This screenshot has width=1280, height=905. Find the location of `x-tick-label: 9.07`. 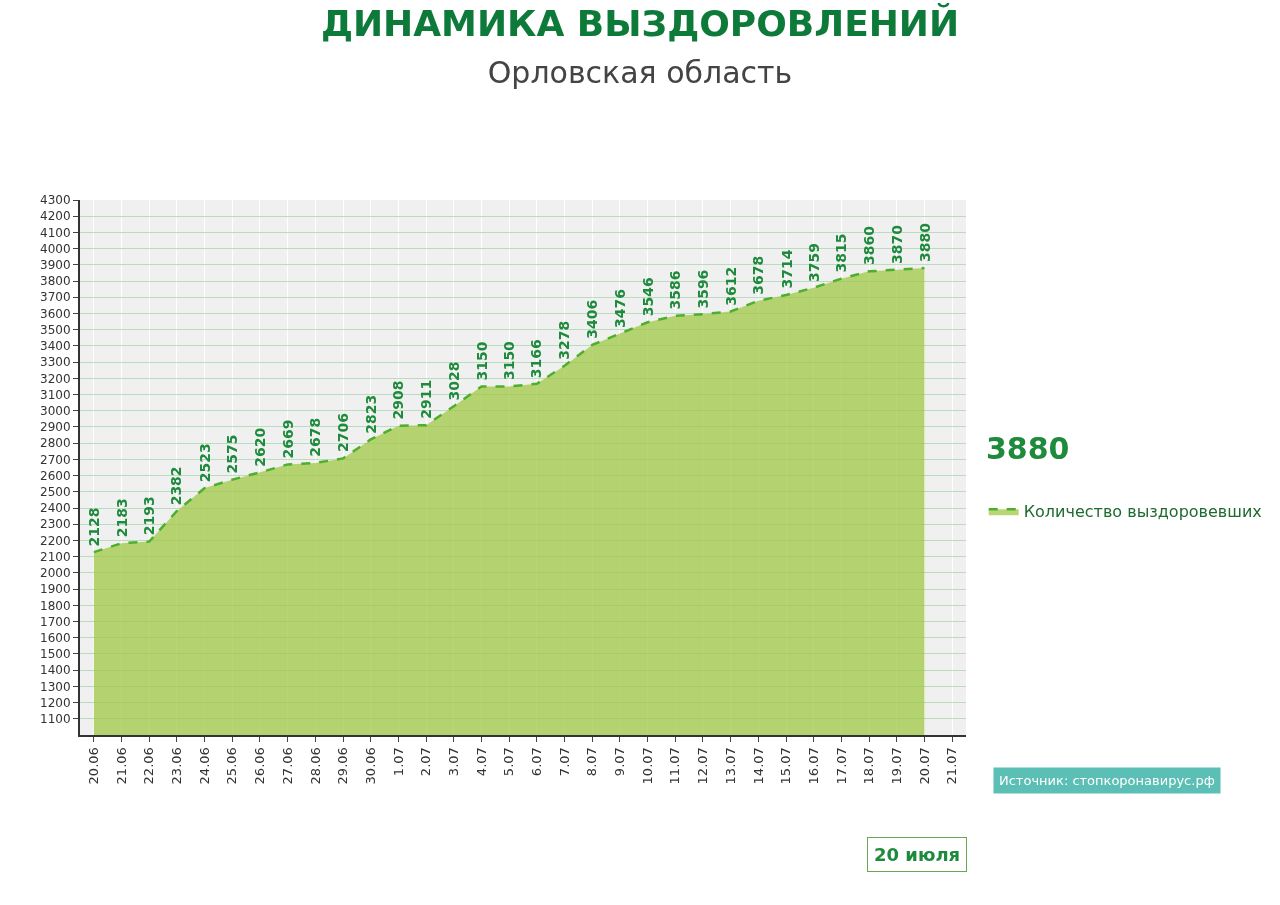

x-tick-label: 9.07 is located at coordinates (620, 762).